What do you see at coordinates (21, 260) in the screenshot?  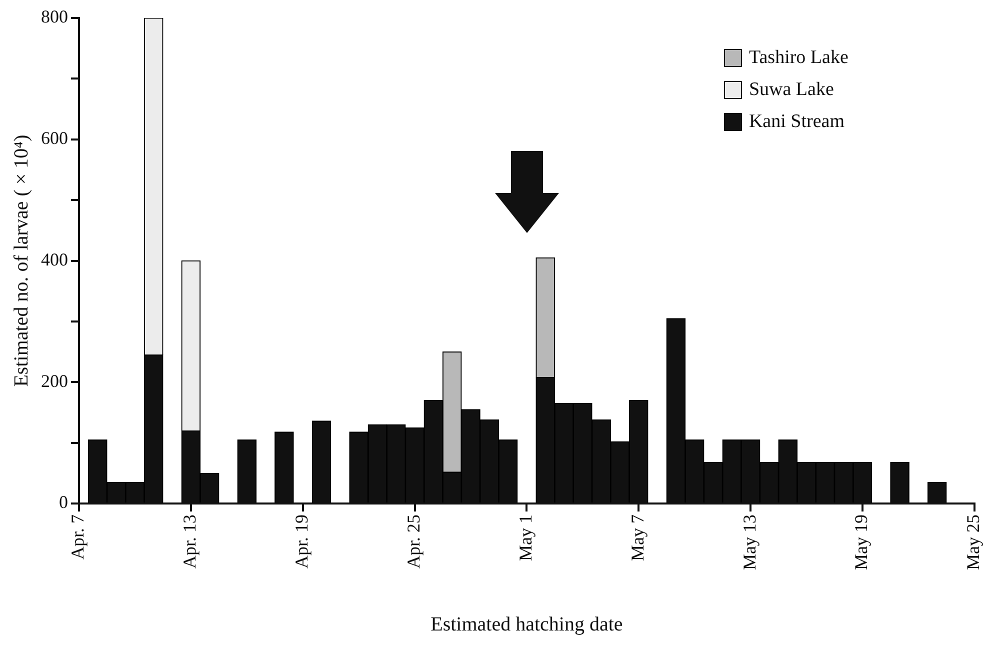 I see `y-axis-title: Estimated no. of larvae ( × 10⁴)` at bounding box center [21, 260].